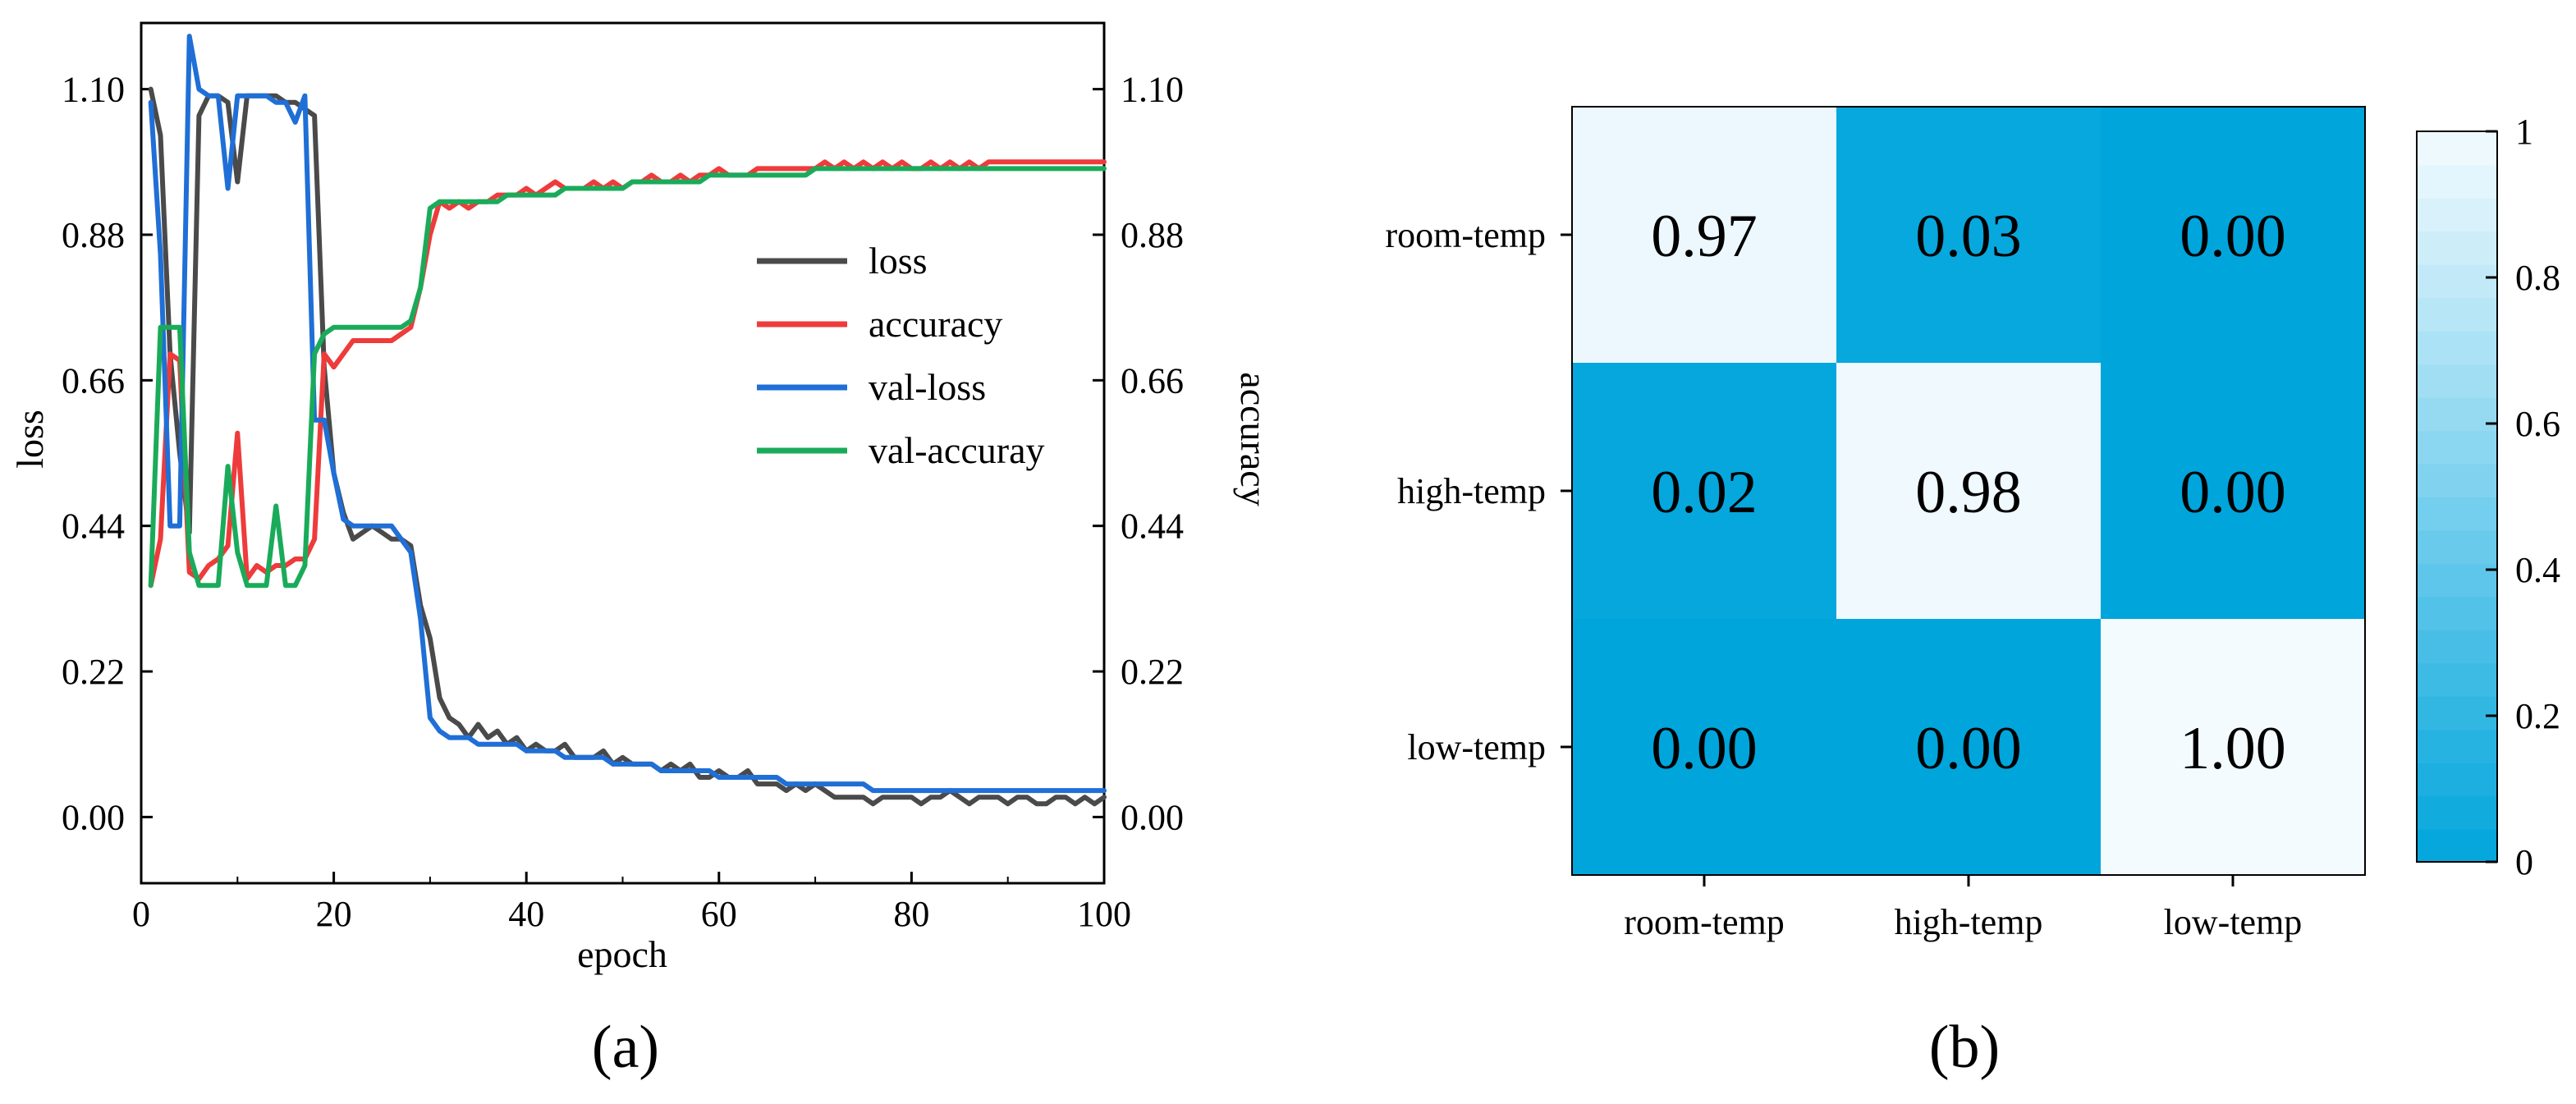 This screenshot has height=1104, width=2576. I want to click on legend-label-val-accuray: val-accuray, so click(957, 450).